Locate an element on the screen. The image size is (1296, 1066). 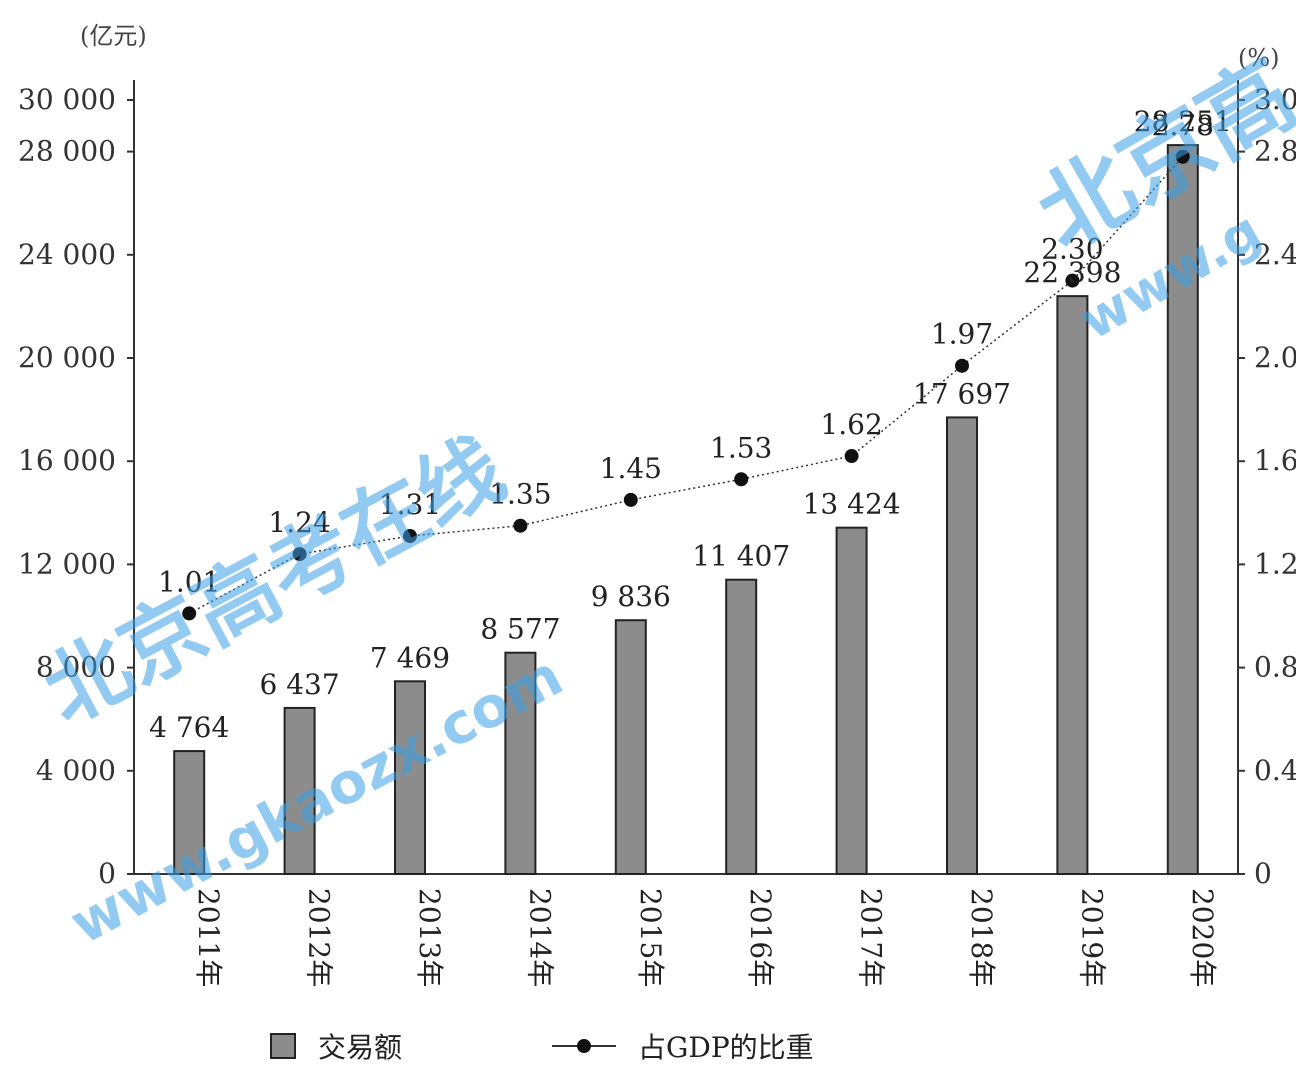
bar-value-label: 22 398 is located at coordinates (1072, 272).